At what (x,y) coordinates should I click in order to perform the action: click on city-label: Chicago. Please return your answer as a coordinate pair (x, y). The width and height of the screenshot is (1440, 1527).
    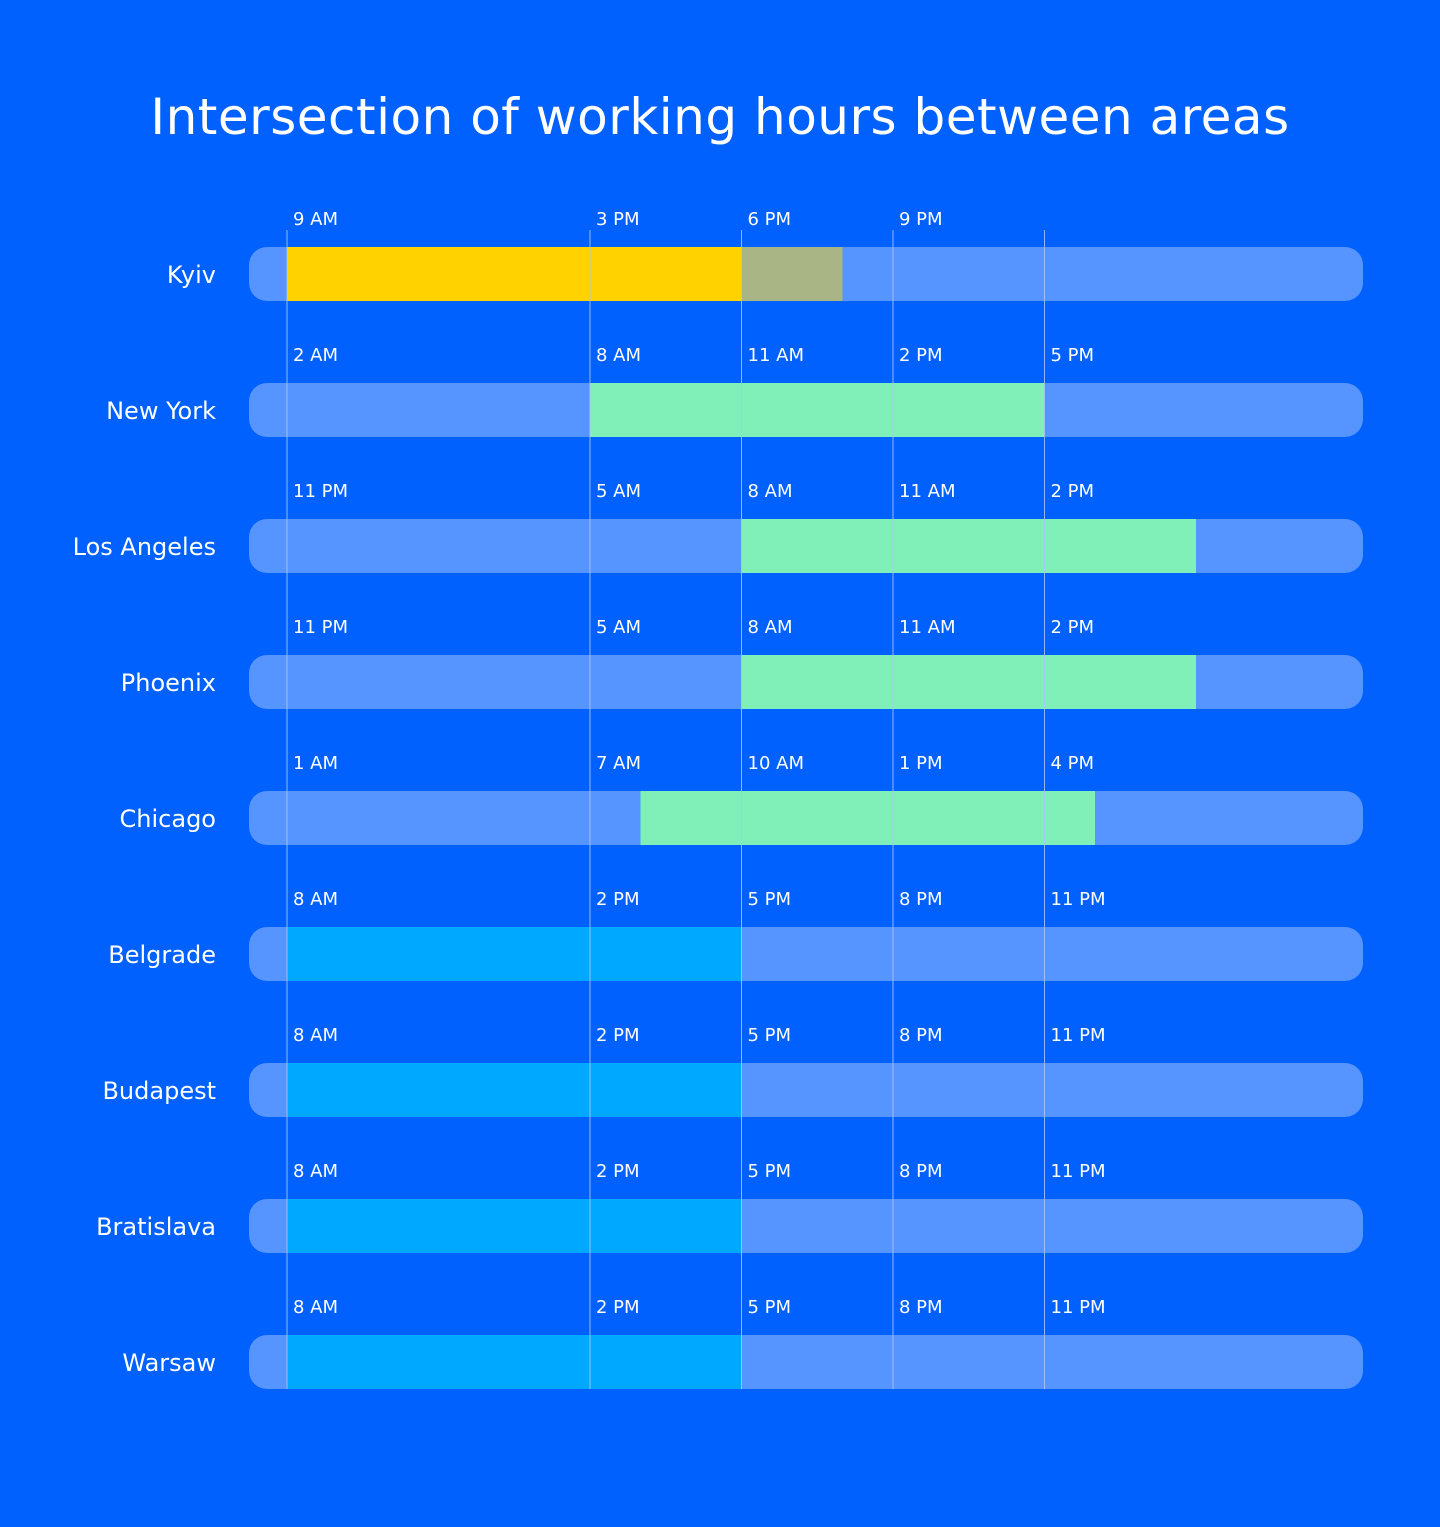
    Looking at the image, I should click on (168, 819).